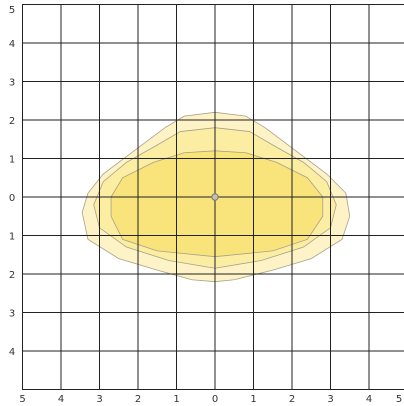 Image resolution: width=404 pixels, height=406 pixels. I want to click on center-marker, so click(215, 197).